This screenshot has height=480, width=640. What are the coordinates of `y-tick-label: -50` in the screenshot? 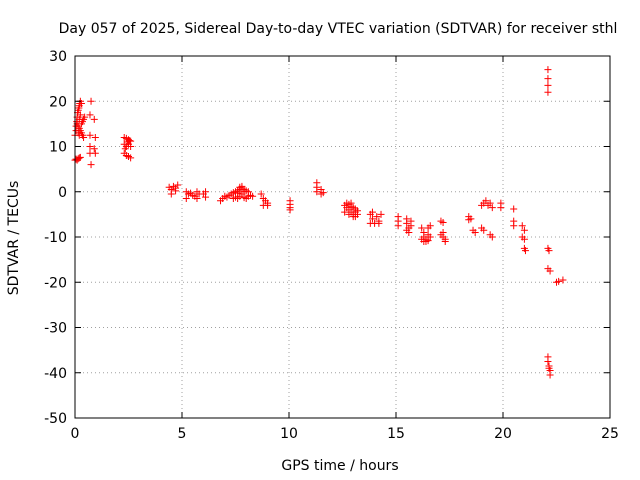 It's located at (55, 419).